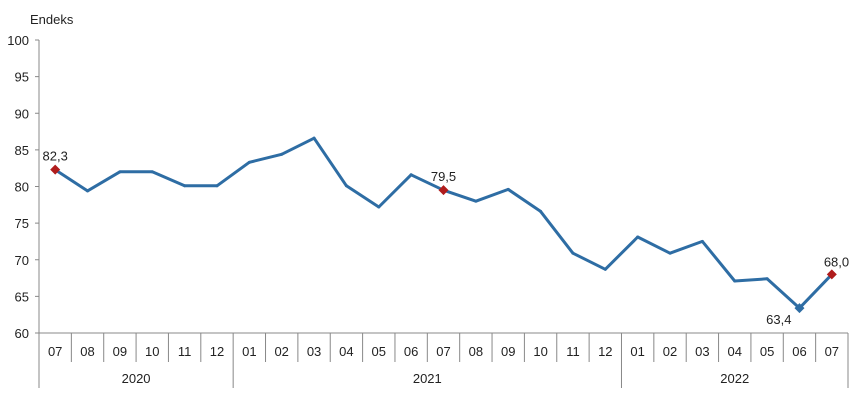 This screenshot has width=850, height=405. I want to click on data-label: 68,0, so click(836, 261).